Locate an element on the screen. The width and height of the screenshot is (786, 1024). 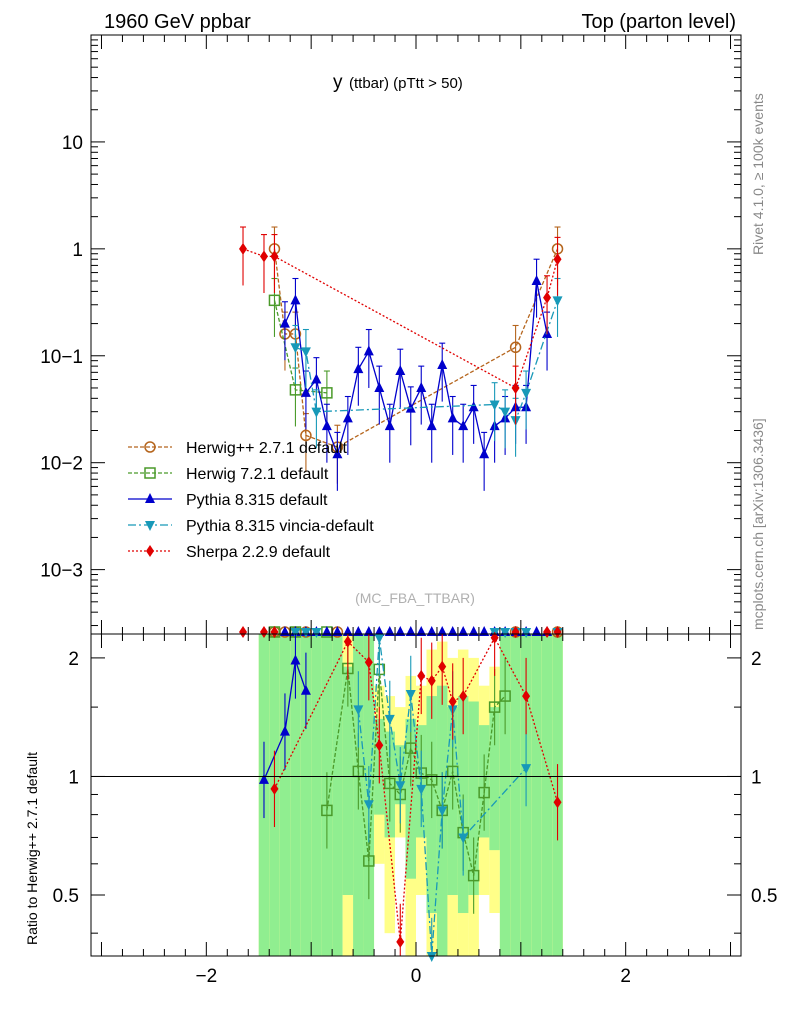
x-tick-label: −2 is located at coordinates (206, 976).